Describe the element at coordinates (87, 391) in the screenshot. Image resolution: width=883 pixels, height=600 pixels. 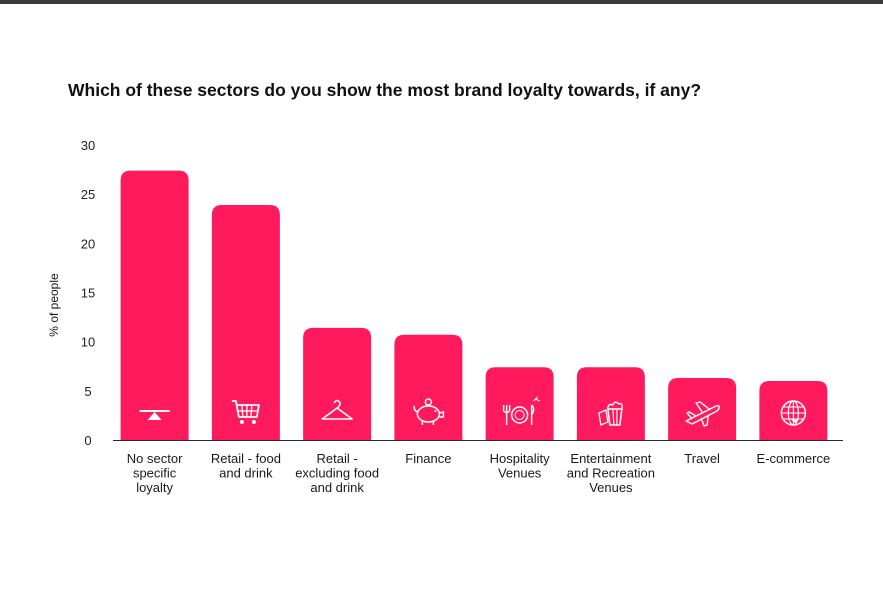
I see `y-tick-label: 5` at that location.